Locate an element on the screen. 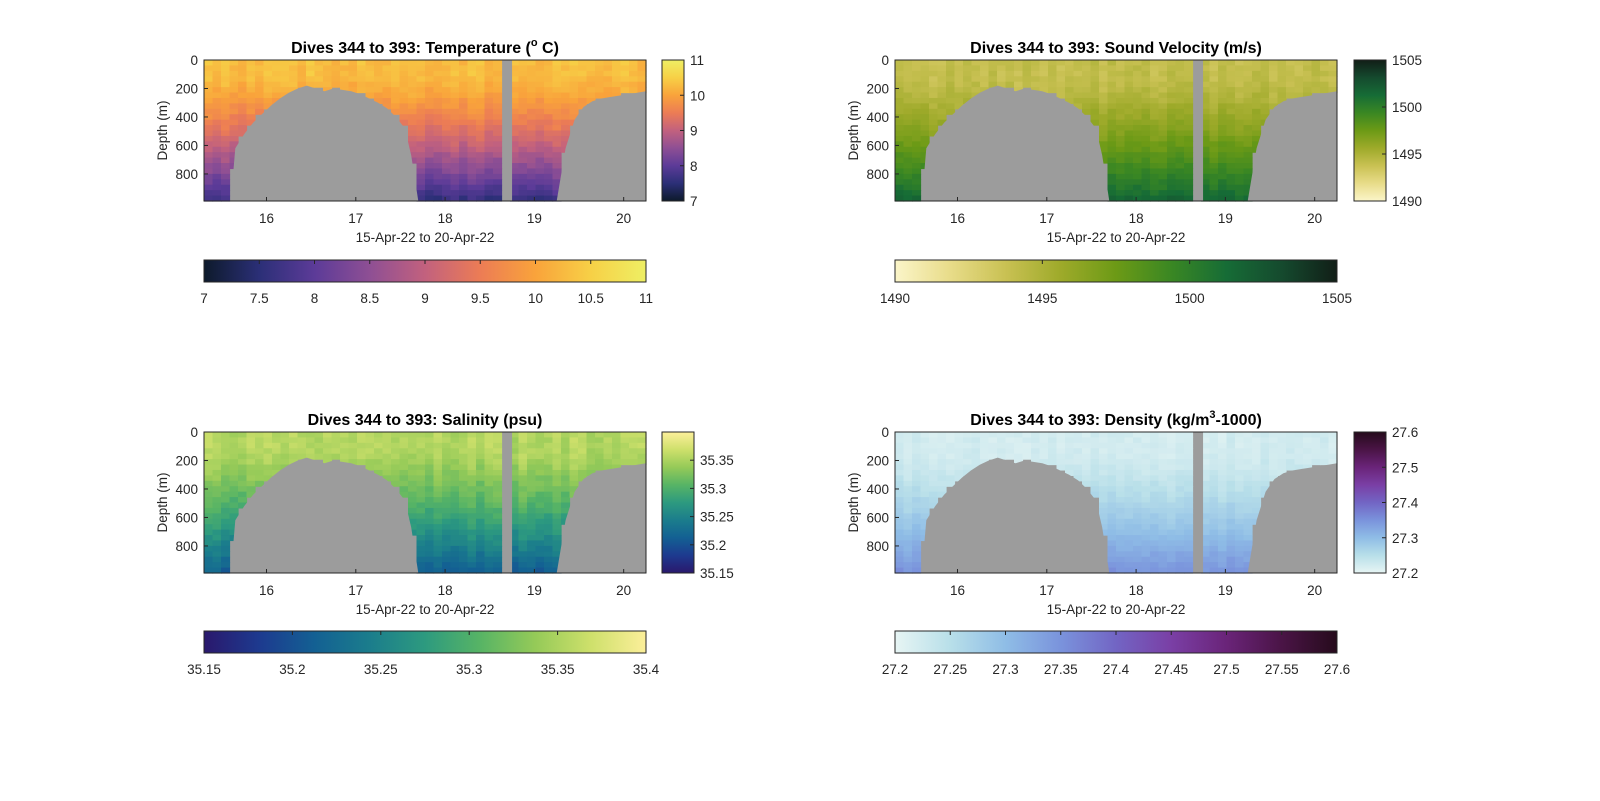 The width and height of the screenshot is (1600, 801). horizontal-colorbar is located at coordinates (1116, 271).